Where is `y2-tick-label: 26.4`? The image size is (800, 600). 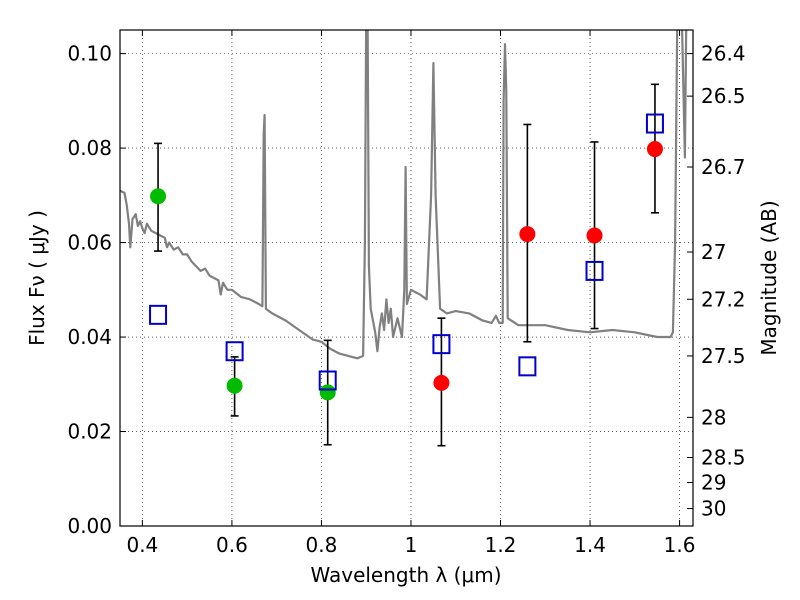
y2-tick-label: 26.4 is located at coordinates (723, 54).